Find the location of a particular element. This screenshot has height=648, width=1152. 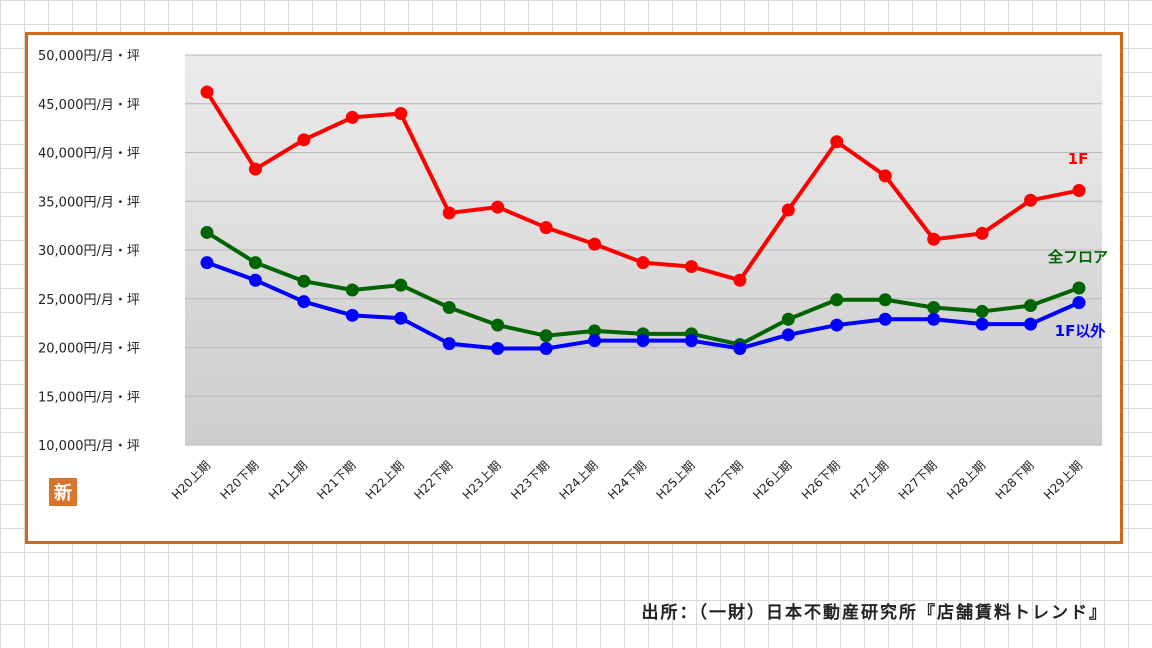

x-tick-label: H26下期 is located at coordinates (821, 480).